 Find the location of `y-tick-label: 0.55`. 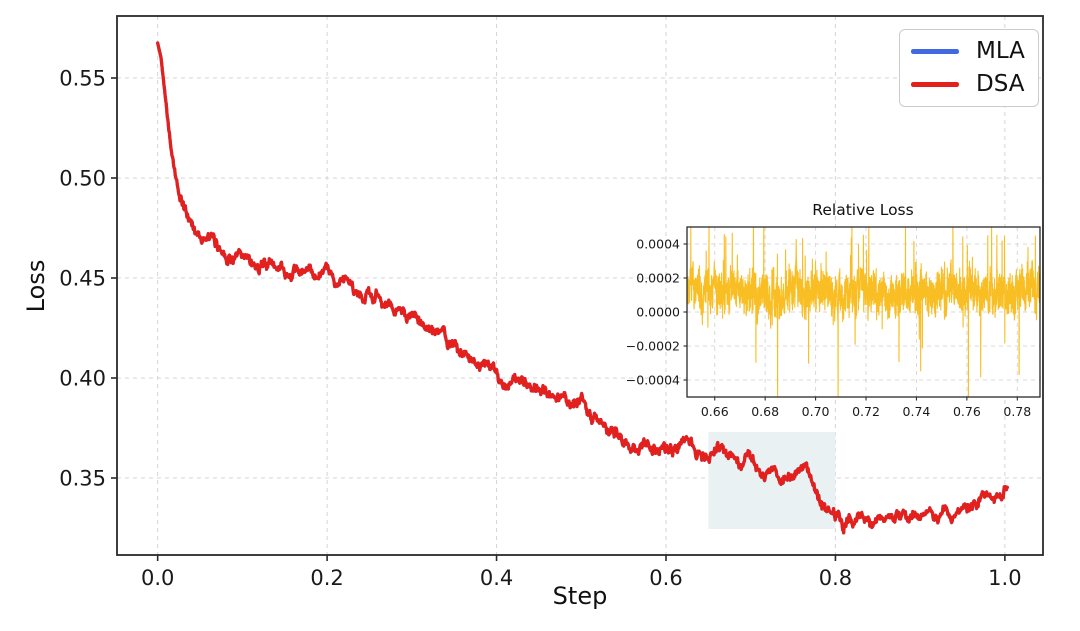

y-tick-label: 0.55 is located at coordinates (82, 78).